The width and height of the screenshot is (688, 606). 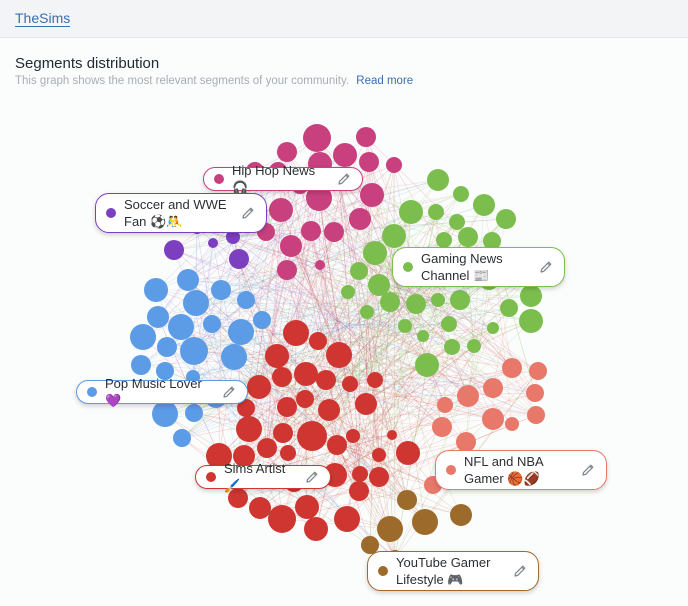 I want to click on graph-node-brown, so click(x=407, y=500).